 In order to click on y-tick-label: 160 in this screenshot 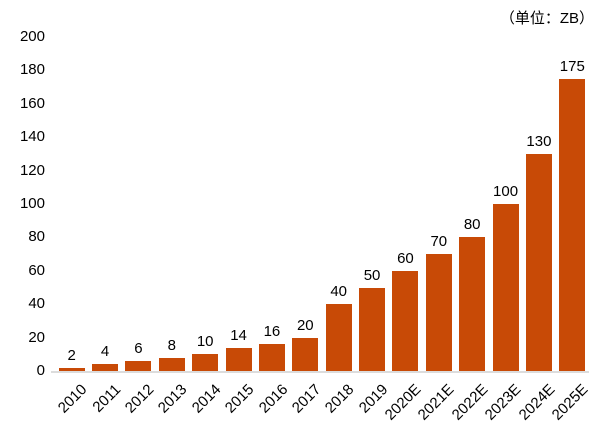, I will do `click(32, 103)`.